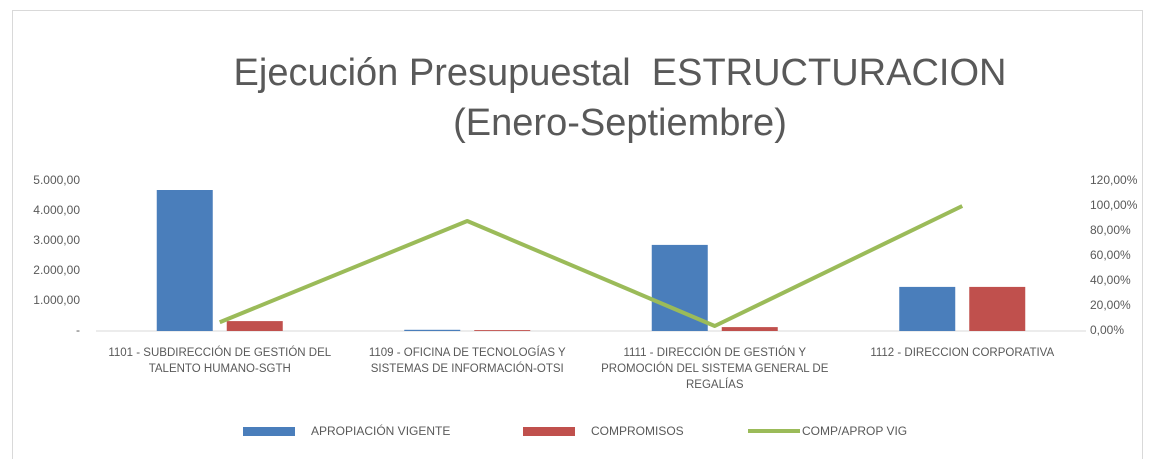  I want to click on legend-label: APROPIACIÓN VIGENTE, so click(381, 431).